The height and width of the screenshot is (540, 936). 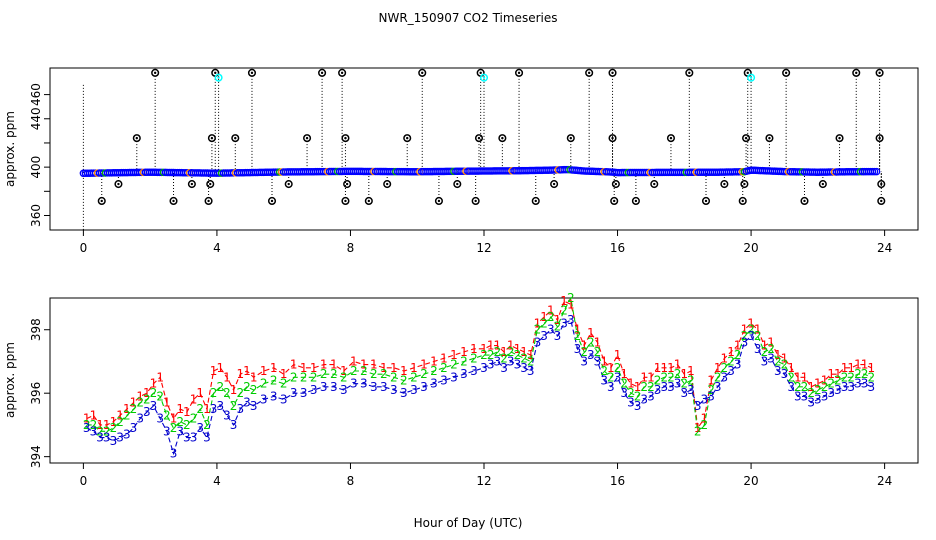 What do you see at coordinates (617, 481) in the screenshot?
I see `x-tick-label: 16` at bounding box center [617, 481].